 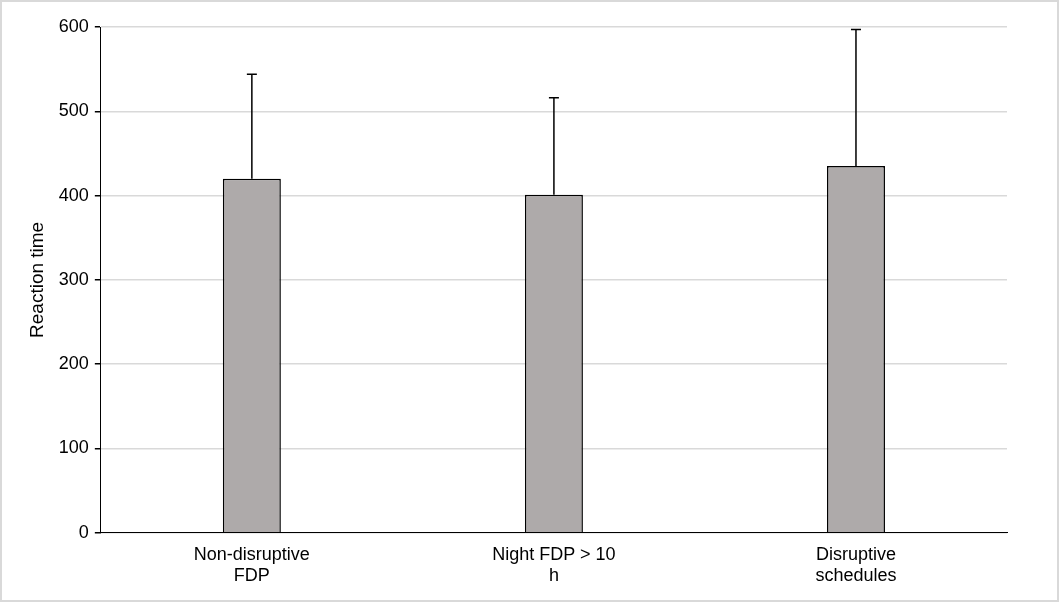 I want to click on x-tick-label: Non-disruptive FDP, so click(x=251, y=564).